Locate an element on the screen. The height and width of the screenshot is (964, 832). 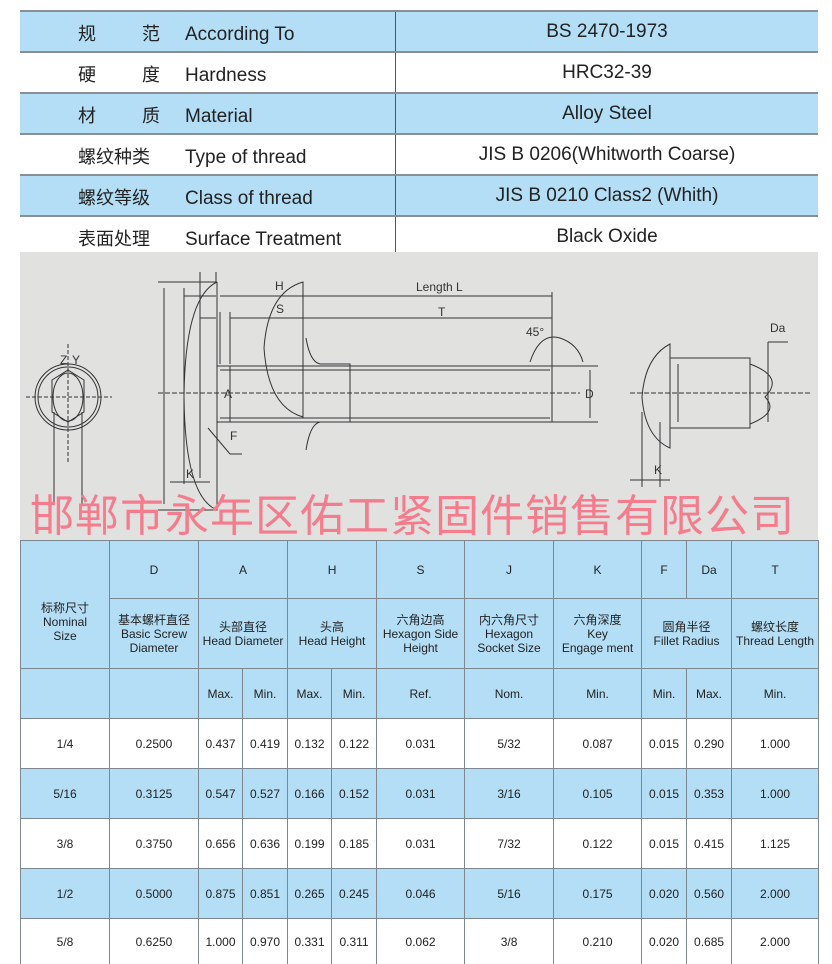
table-cell: 2.000 is located at coordinates (775, 893).